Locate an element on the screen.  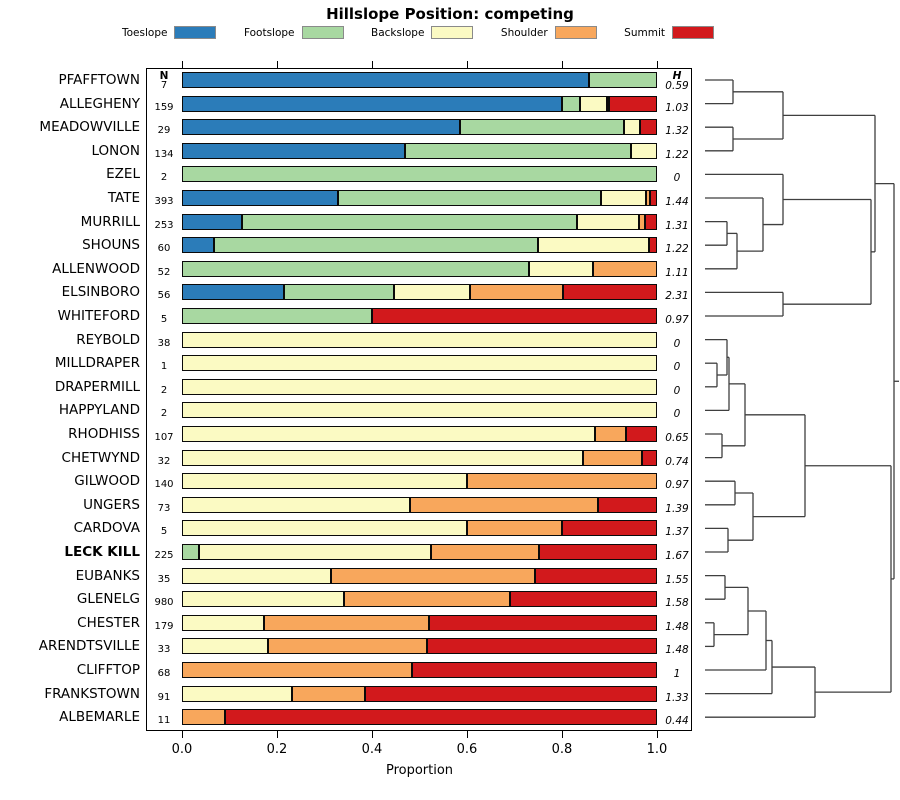
h-value: 0 is located at coordinates (677, 390).